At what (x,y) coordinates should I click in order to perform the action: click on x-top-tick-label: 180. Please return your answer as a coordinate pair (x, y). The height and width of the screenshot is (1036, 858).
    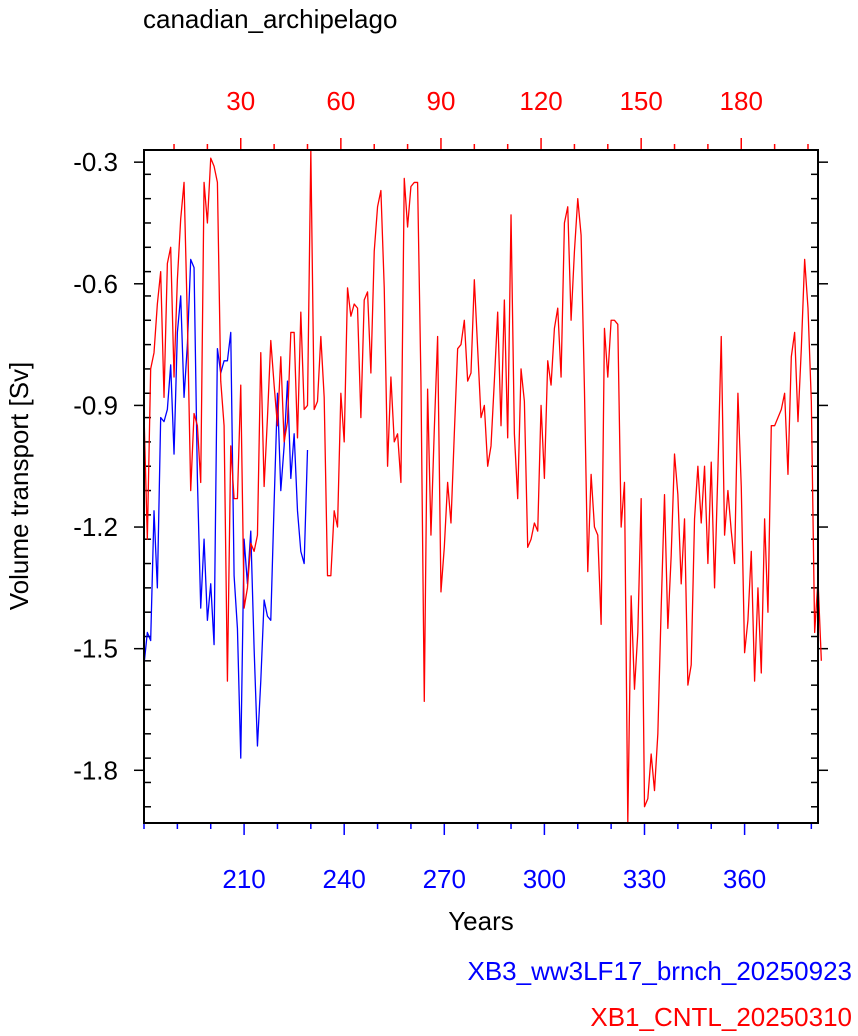
    Looking at the image, I should click on (741, 101).